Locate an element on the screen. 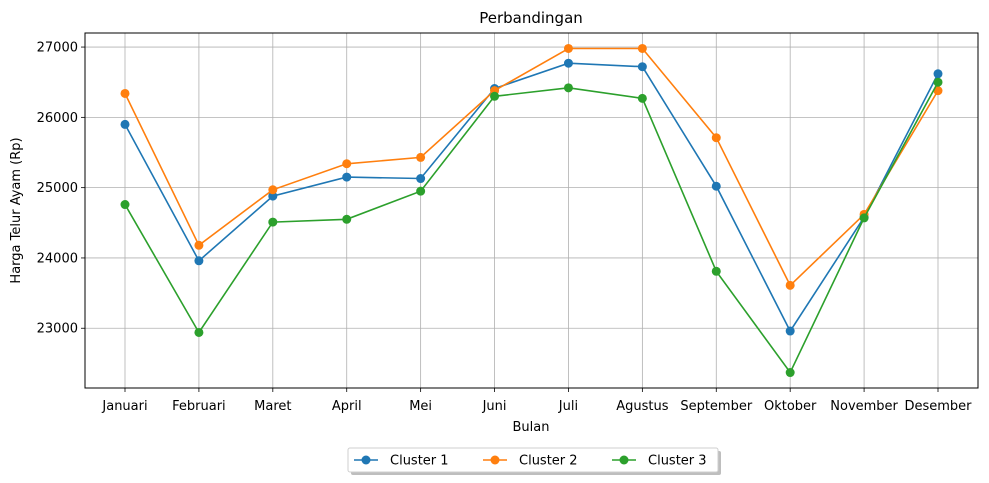 The image size is (989, 483). y-tick-label: 26000 is located at coordinates (57, 118).